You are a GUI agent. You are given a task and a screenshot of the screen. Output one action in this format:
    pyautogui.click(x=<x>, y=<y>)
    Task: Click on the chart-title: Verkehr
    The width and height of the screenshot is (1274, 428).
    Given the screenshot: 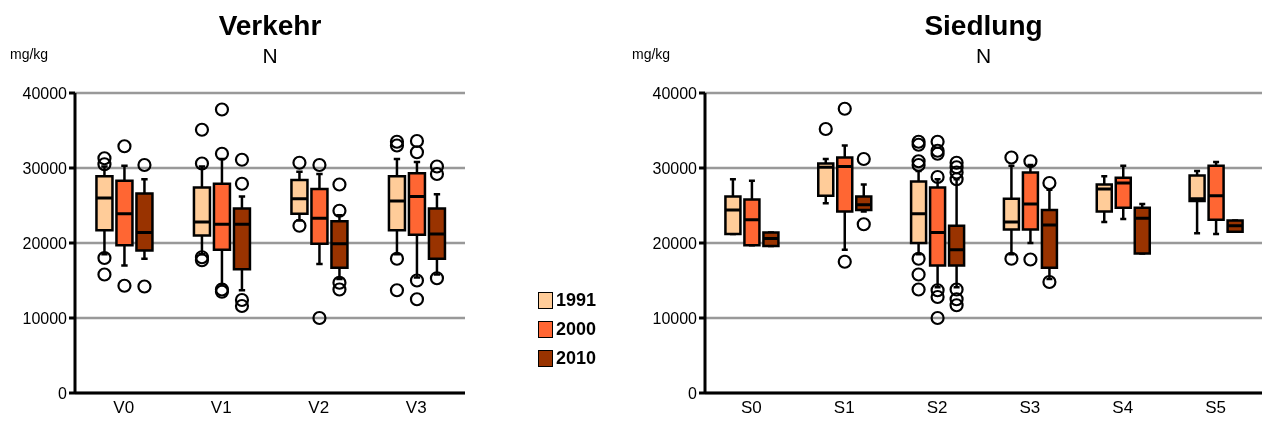 What is the action you would take?
    pyautogui.click(x=270, y=26)
    